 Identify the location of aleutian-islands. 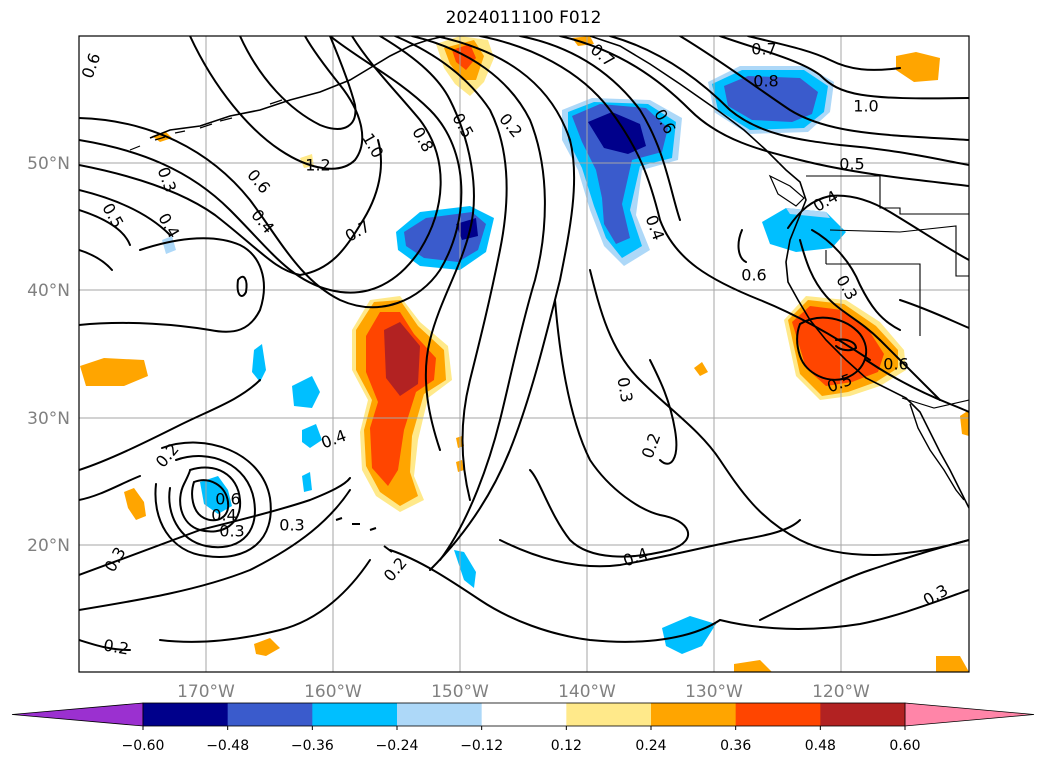
(206, 125).